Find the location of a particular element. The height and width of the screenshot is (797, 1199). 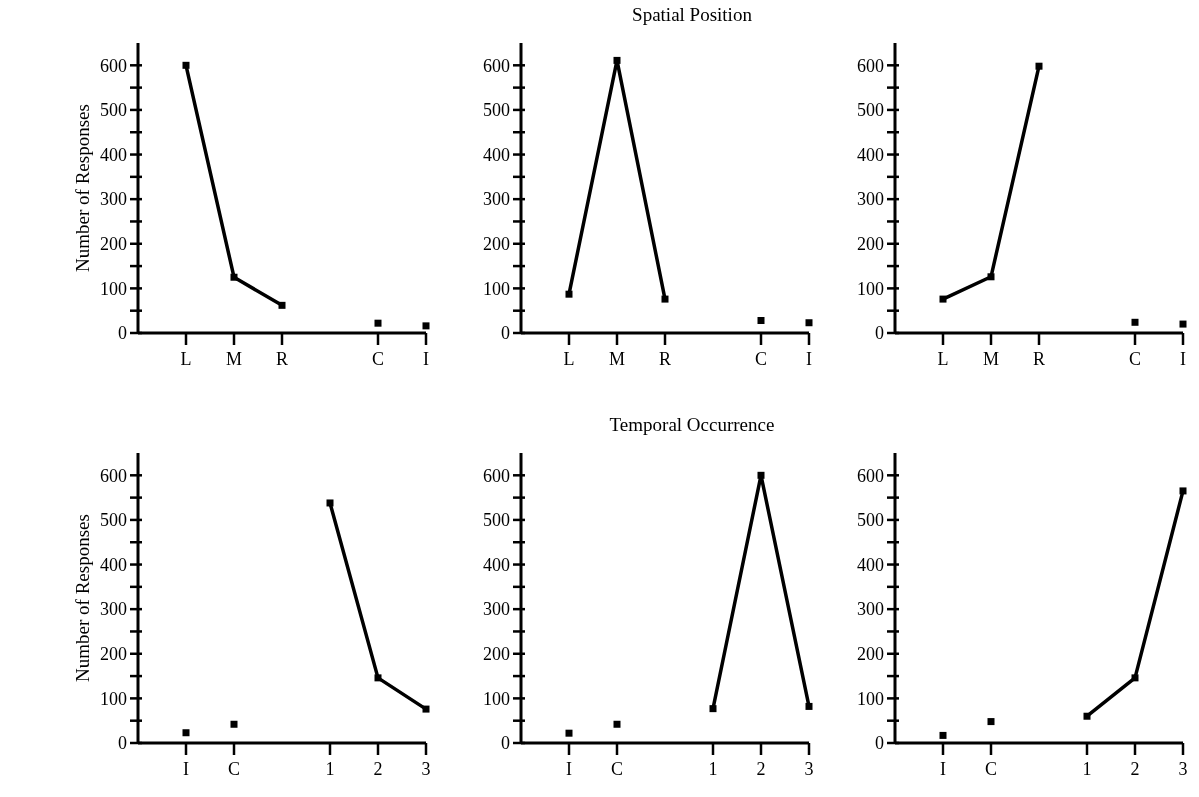

chart-title: Spatial Position is located at coordinates (692, 14).